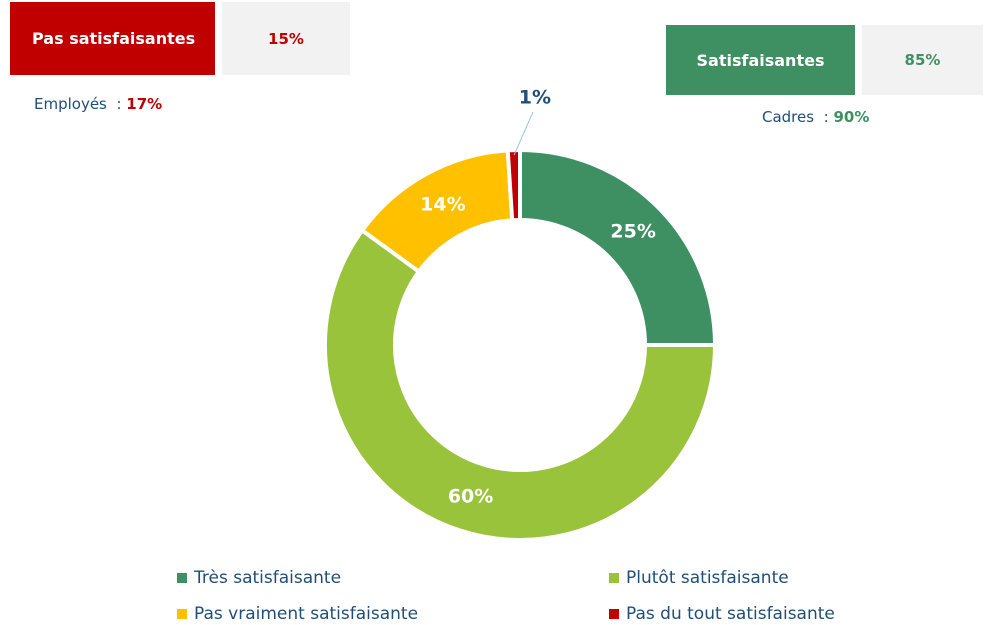  Describe the element at coordinates (523, 133) in the screenshot. I see `leader-line` at that location.